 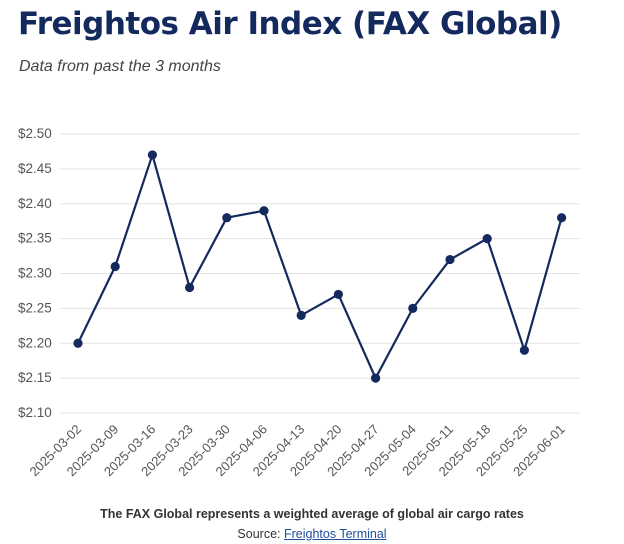 I want to click on y-tick-label: $2.25, so click(x=35, y=307).